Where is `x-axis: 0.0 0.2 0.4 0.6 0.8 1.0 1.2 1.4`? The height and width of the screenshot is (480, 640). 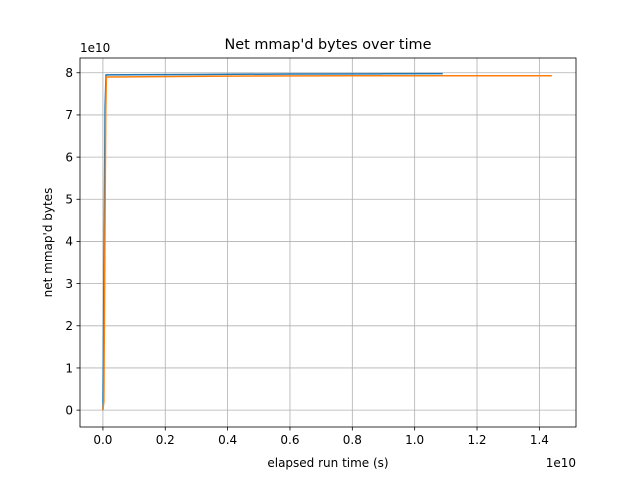 x-axis: 0.0 0.2 0.4 0.6 0.8 1.0 1.2 1.4 is located at coordinates (321, 437).